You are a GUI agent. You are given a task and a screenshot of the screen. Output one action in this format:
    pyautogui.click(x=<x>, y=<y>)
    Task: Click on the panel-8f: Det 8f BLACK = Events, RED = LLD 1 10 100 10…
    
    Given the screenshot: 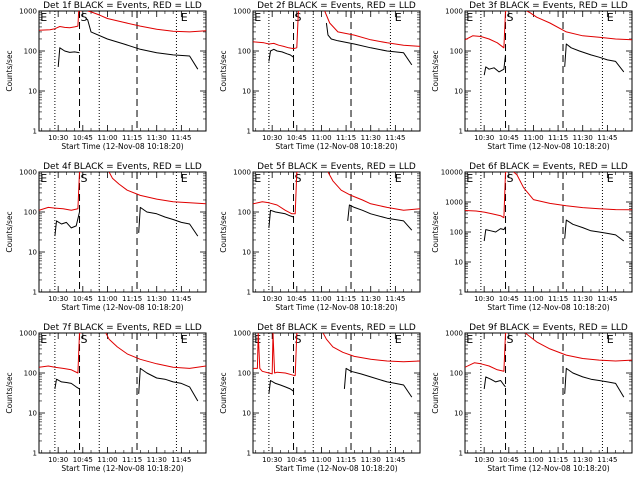 What is the action you would take?
    pyautogui.click(x=320, y=398)
    